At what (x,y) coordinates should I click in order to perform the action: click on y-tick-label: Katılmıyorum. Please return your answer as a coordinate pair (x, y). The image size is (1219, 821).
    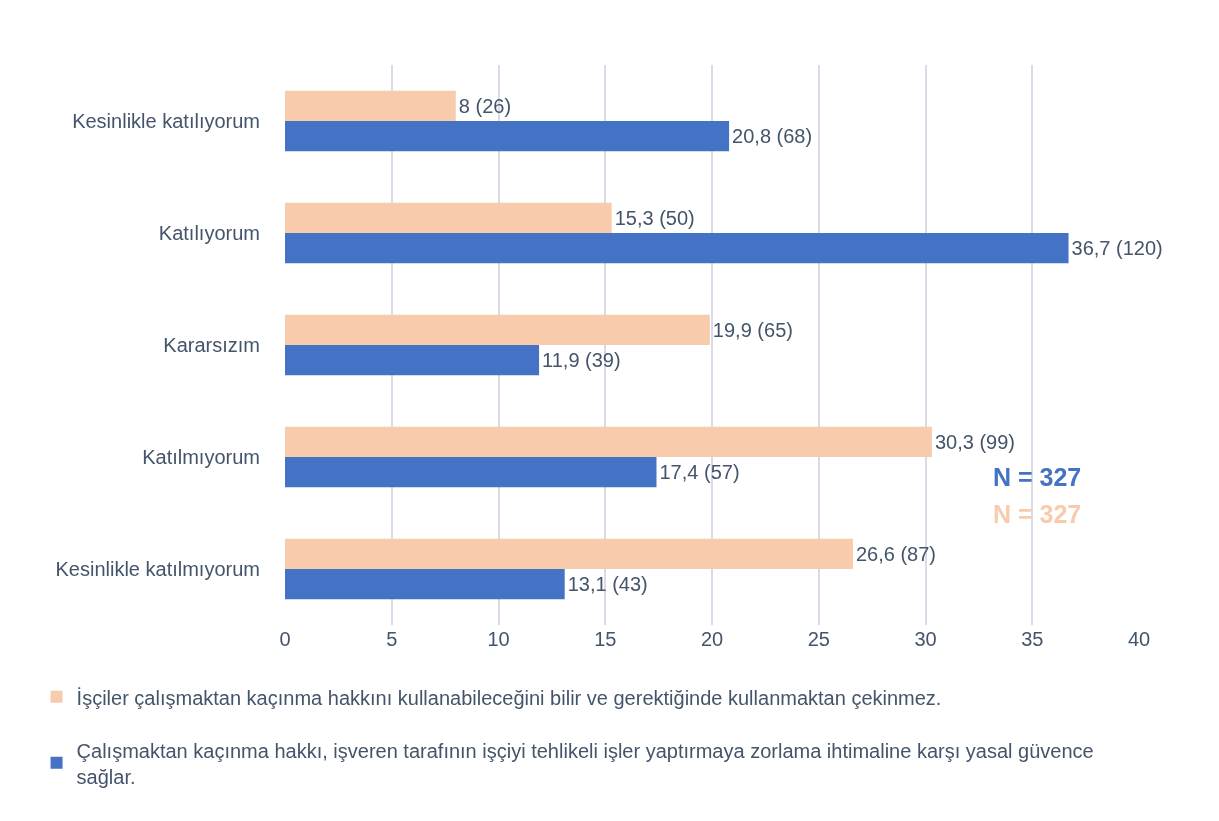
    Looking at the image, I should click on (201, 457).